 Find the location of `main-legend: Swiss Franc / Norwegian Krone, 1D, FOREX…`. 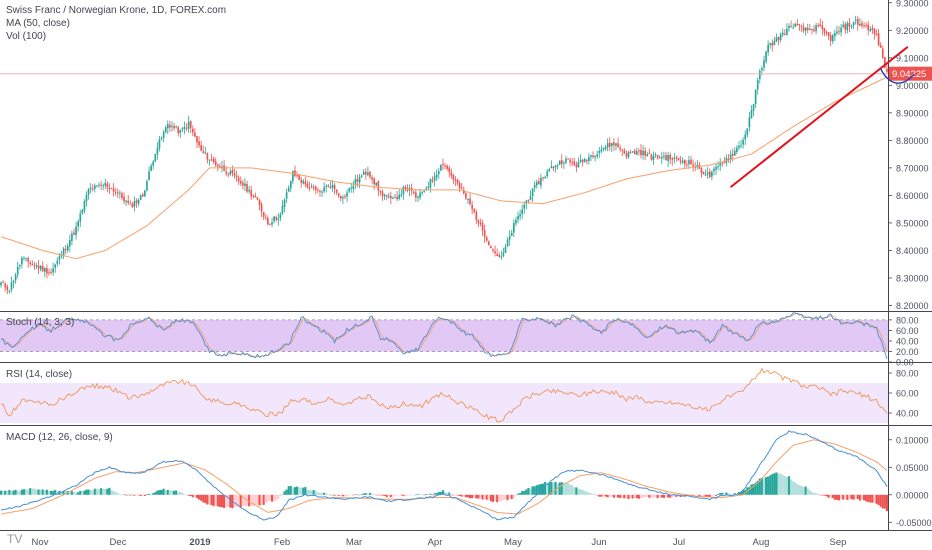

main-legend: Swiss Franc / Norwegian Krone, 1D, FOREX… is located at coordinates (116, 23).